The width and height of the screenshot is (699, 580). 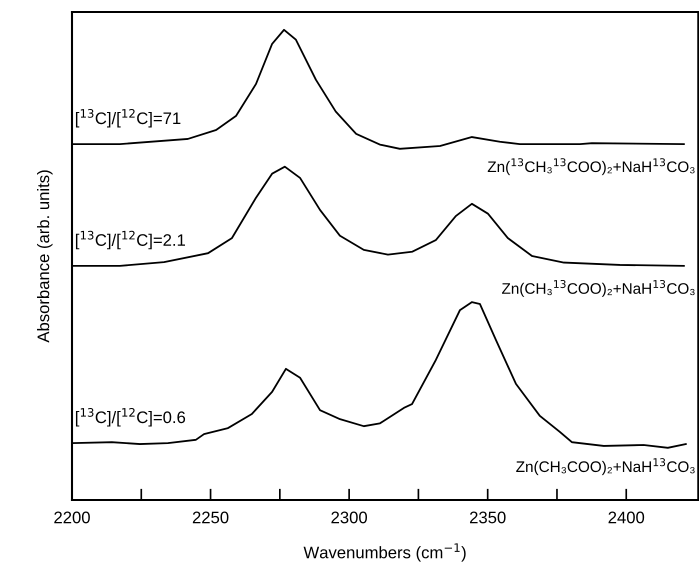 What do you see at coordinates (131, 240) in the screenshot?
I see `series-label: [$^{13}$C]/[$^{12}$C]=2.1` at bounding box center [131, 240].